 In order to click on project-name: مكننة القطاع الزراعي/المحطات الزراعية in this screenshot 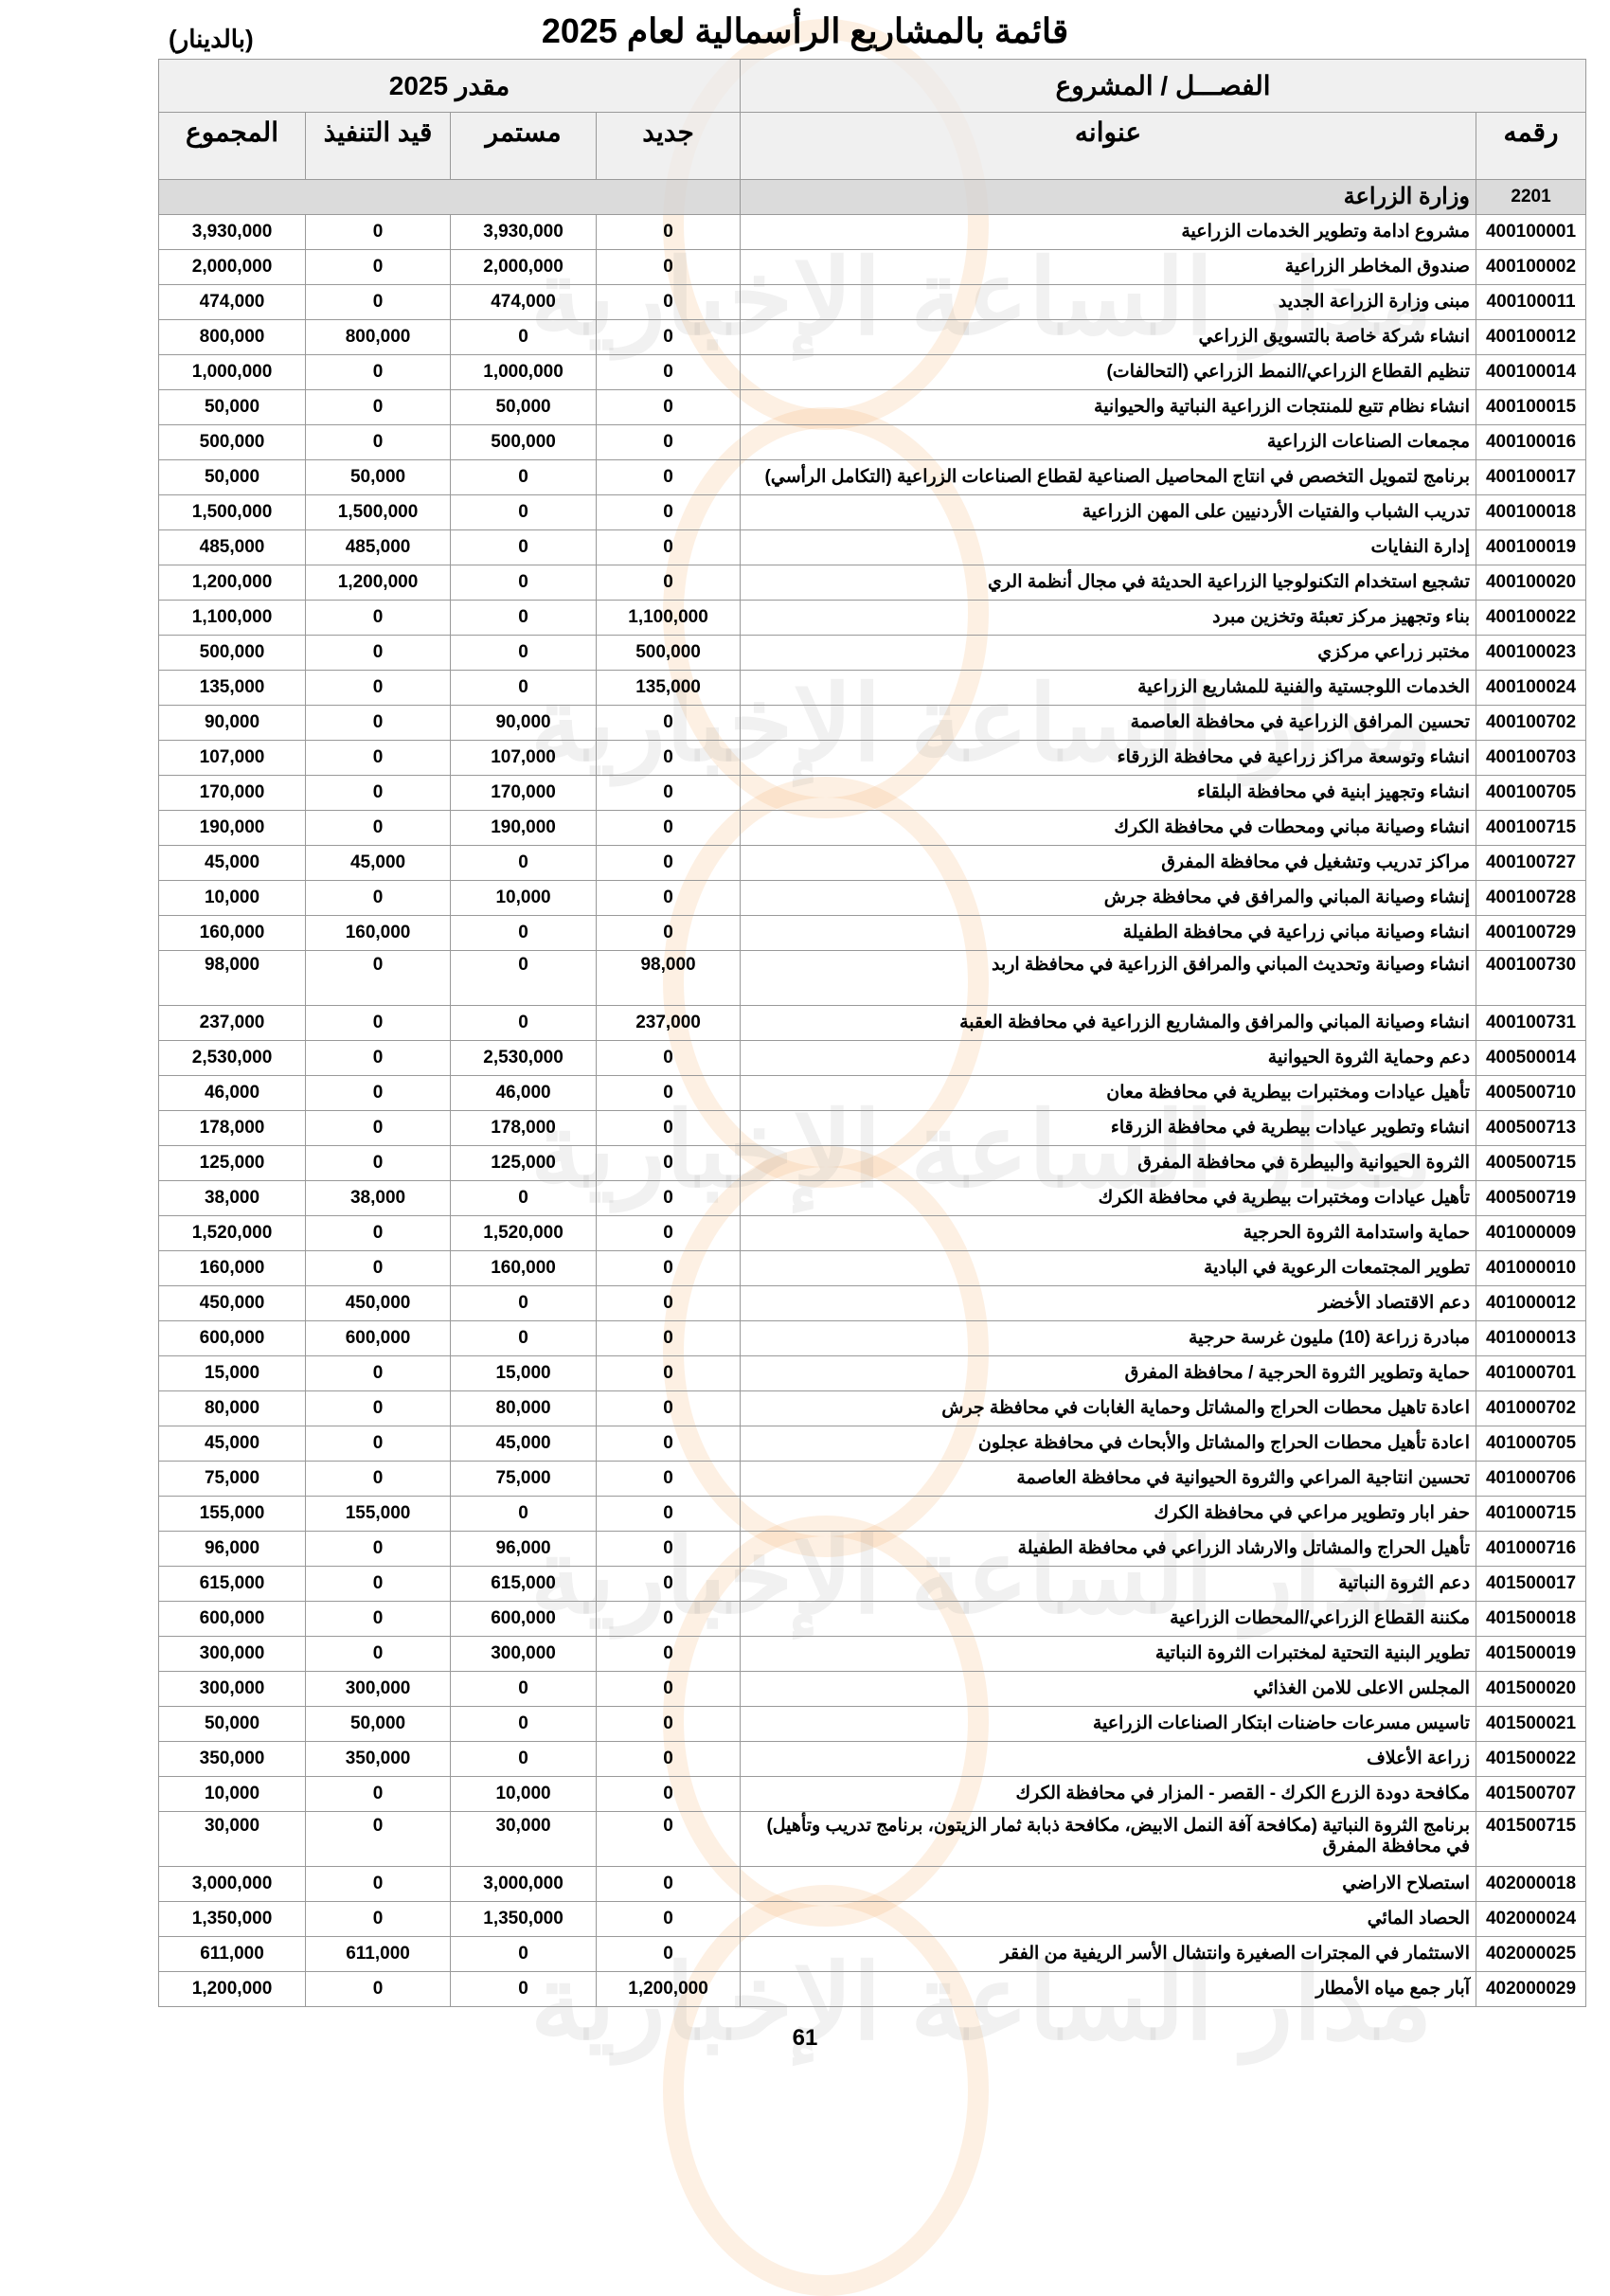, I will do `click(1108, 1619)`.